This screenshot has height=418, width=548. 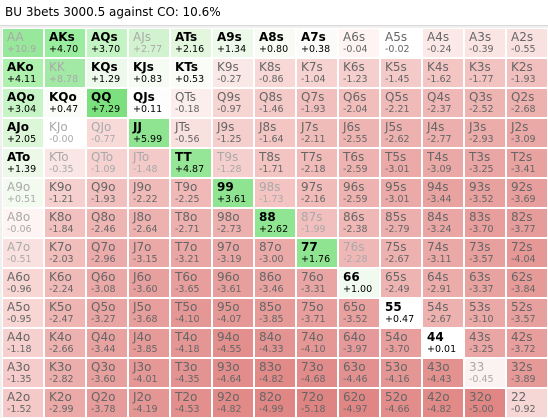 I want to click on hand-cell: 65o -3.52, so click(x=359, y=313).